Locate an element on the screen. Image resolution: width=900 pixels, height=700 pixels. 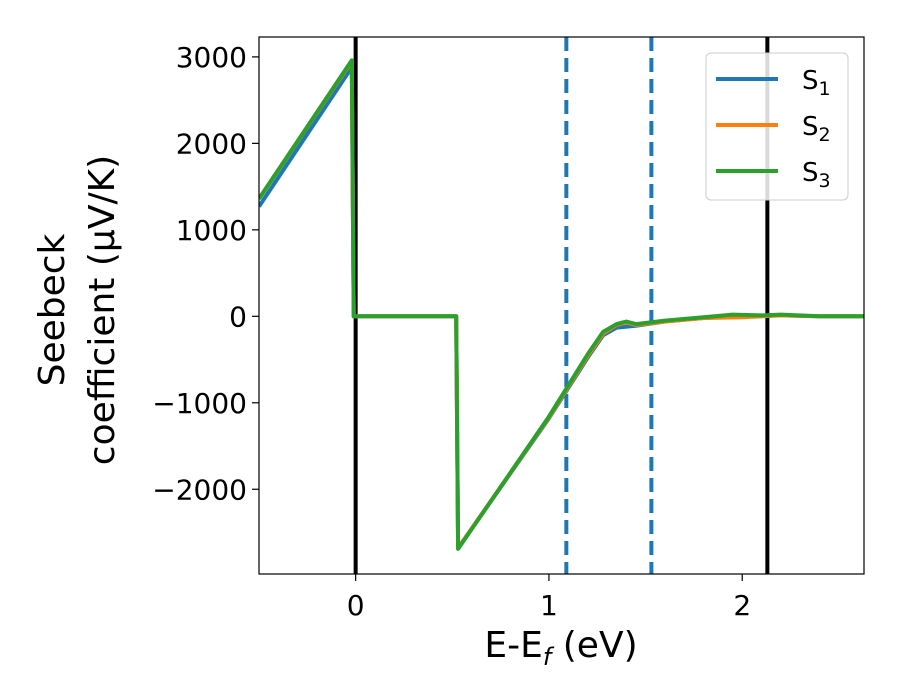
legend-label-s2: S2 is located at coordinates (816, 129).